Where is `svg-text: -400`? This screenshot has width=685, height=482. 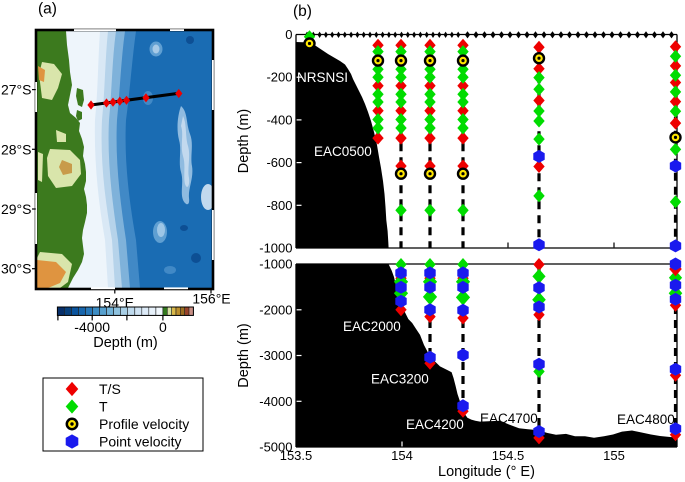 svg-text: -400 is located at coordinates (279, 119).